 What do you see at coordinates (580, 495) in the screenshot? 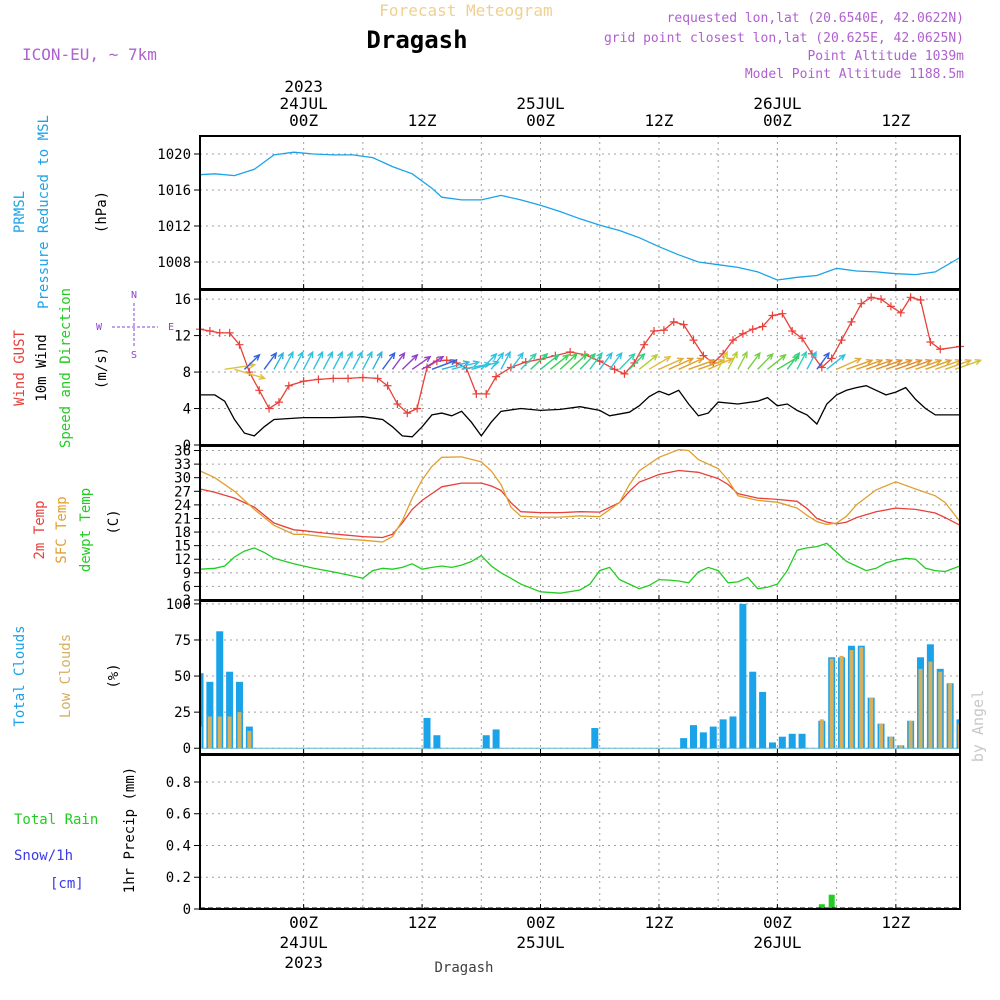
I see `tsfc-line` at bounding box center [580, 495].